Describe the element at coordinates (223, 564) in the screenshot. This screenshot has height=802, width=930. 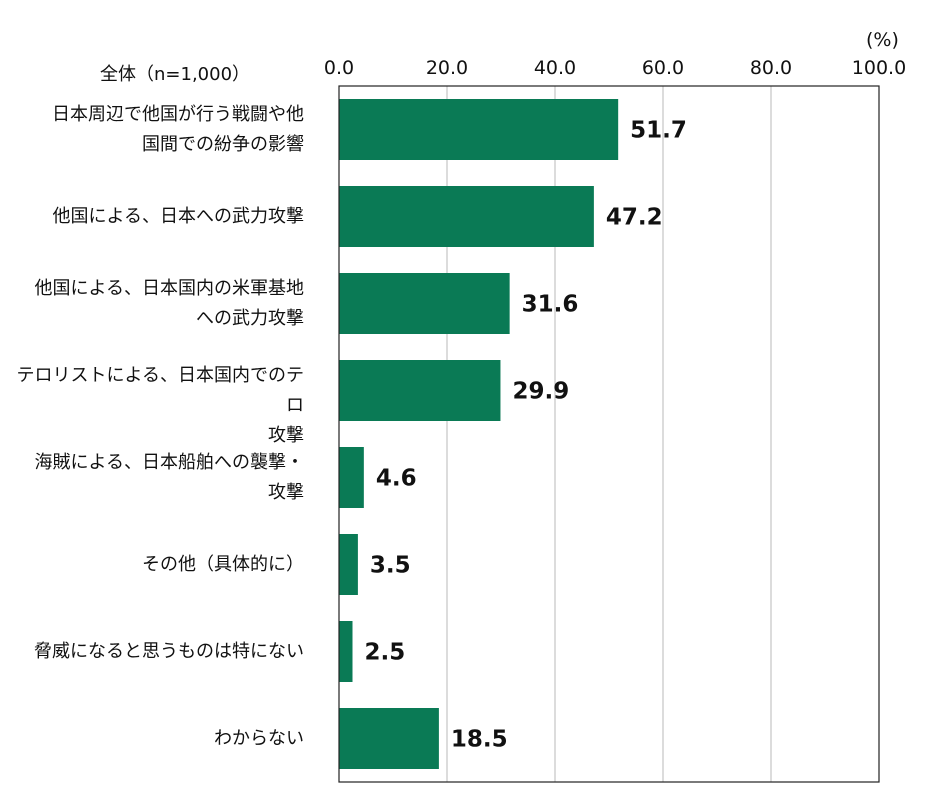
I see `category-label-line: その他（具体的に）` at that location.